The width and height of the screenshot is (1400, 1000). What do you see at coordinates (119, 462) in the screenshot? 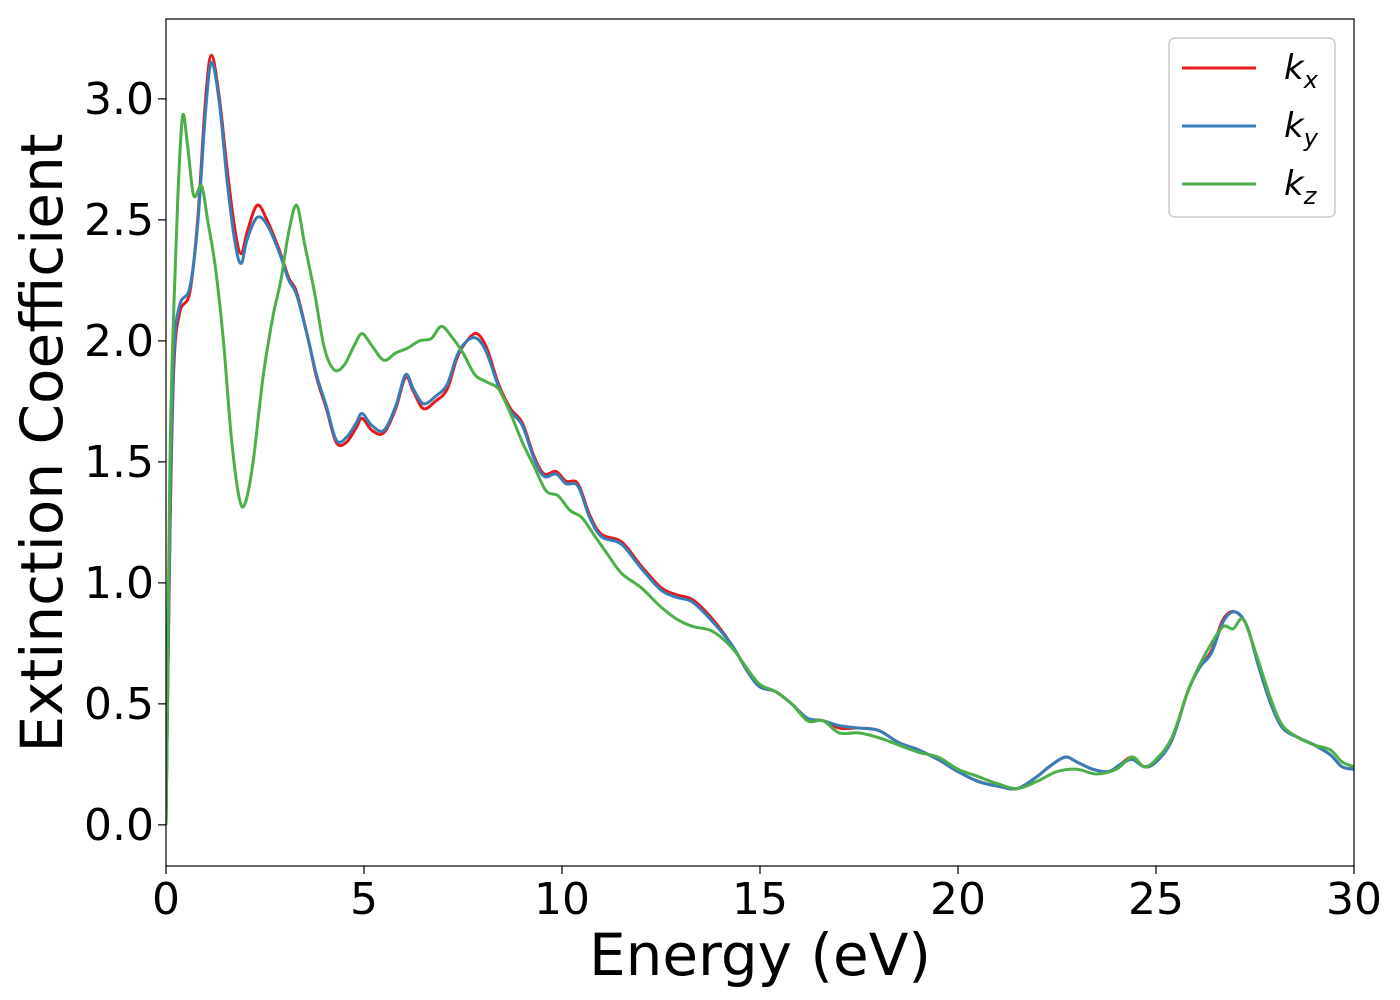
I see `y-tick-label: 1.5` at bounding box center [119, 462].